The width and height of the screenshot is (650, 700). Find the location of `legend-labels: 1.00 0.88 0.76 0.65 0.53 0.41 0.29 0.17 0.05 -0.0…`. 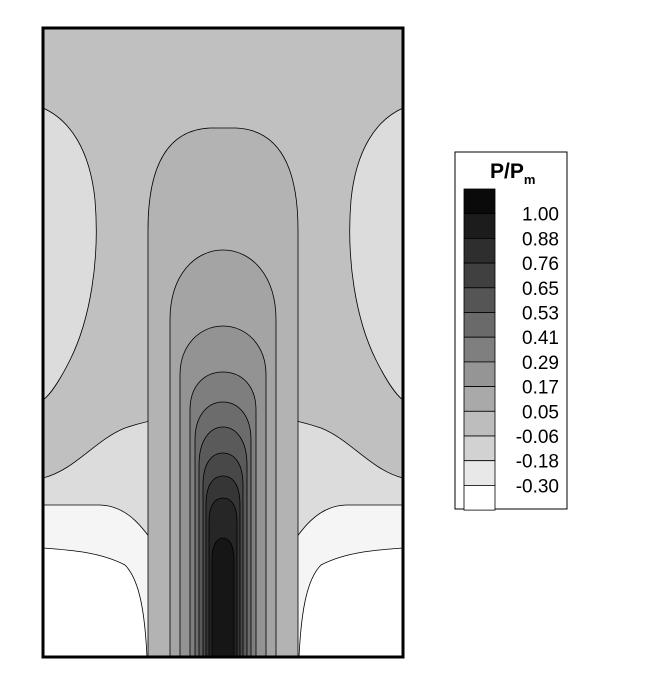

legend-labels: 1.00 0.88 0.76 0.65 0.53 0.41 0.29 0.17 0.05 -0.0… is located at coordinates (537, 351).